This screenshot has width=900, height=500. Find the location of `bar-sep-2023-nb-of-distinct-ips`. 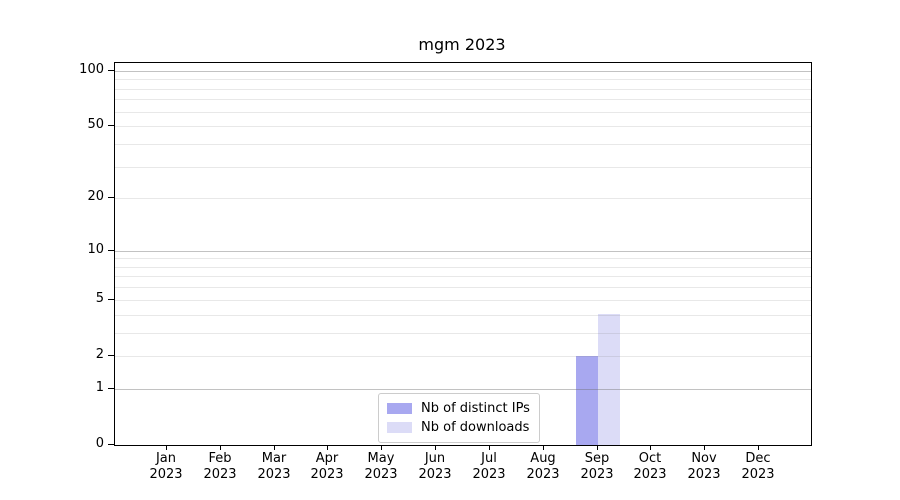

bar-sep-2023-nb-of-distinct-ips is located at coordinates (586, 400).